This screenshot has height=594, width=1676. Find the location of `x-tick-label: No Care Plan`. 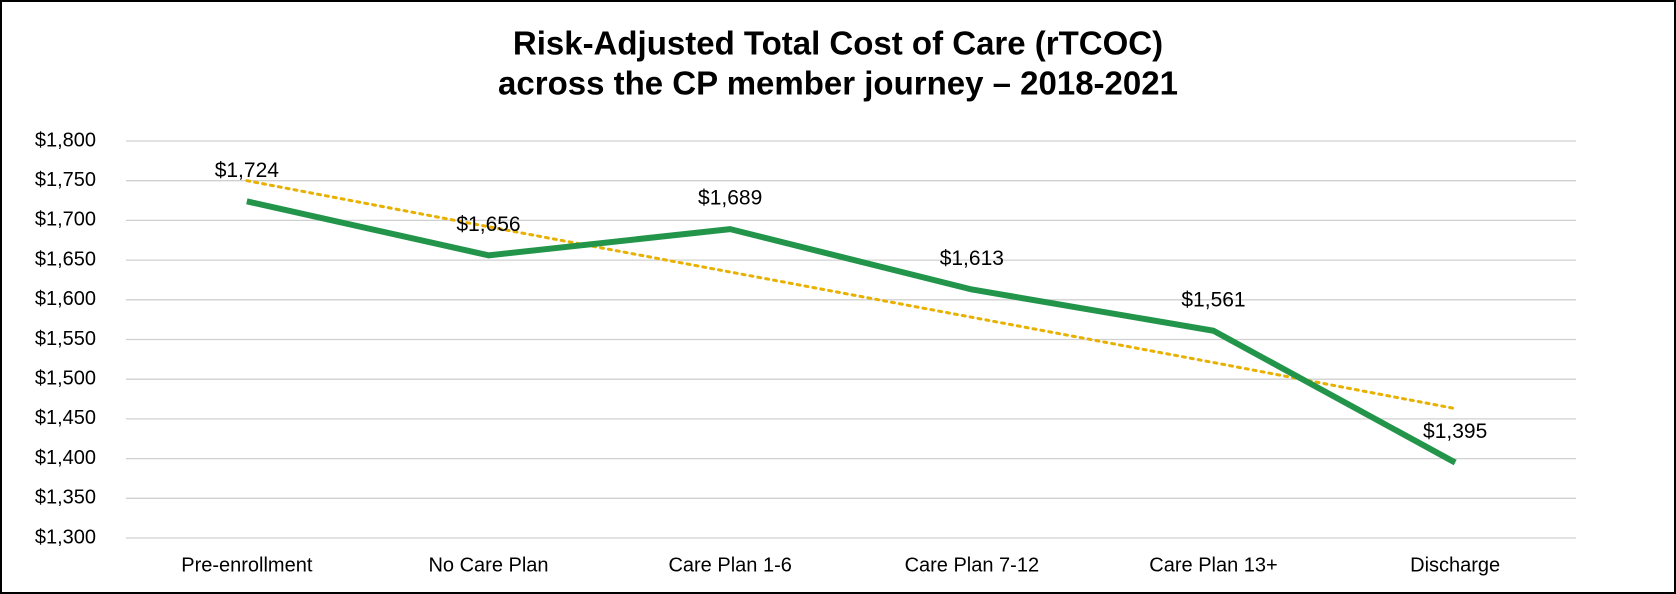

x-tick-label: No Care Plan is located at coordinates (488, 565).